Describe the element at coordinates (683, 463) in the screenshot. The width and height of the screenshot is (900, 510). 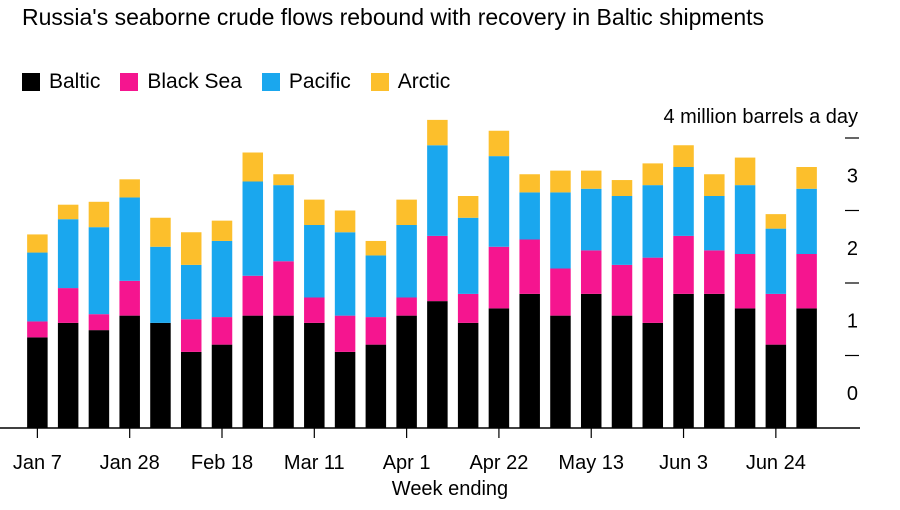
I see `x-tick-label-8: Jun 3` at that location.